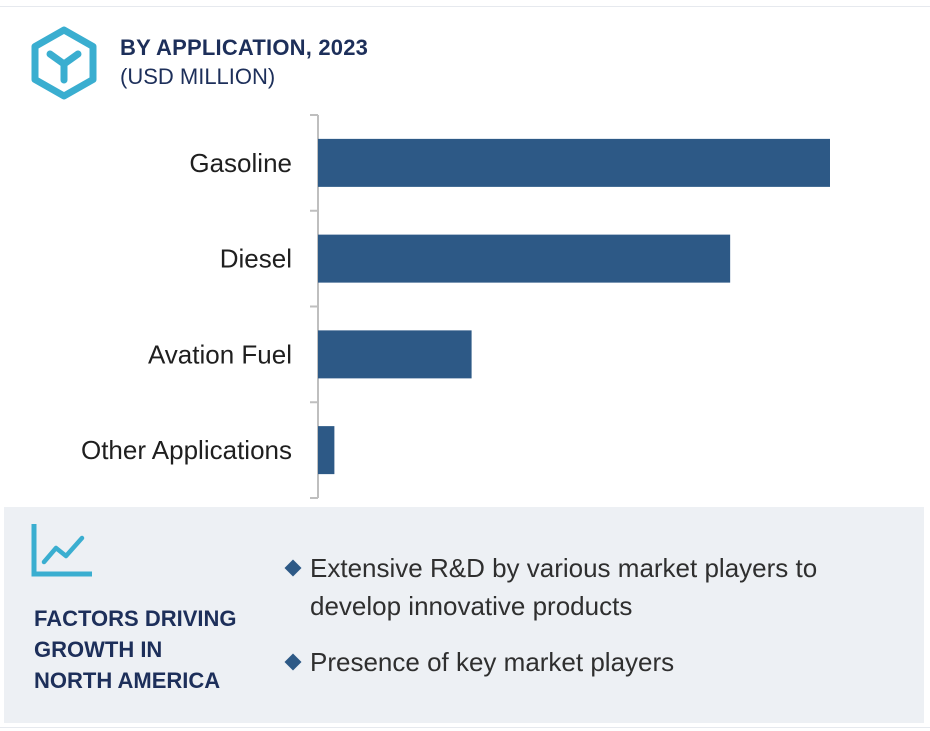  I want to click on trend-line-chart-icon, so click(61, 550).